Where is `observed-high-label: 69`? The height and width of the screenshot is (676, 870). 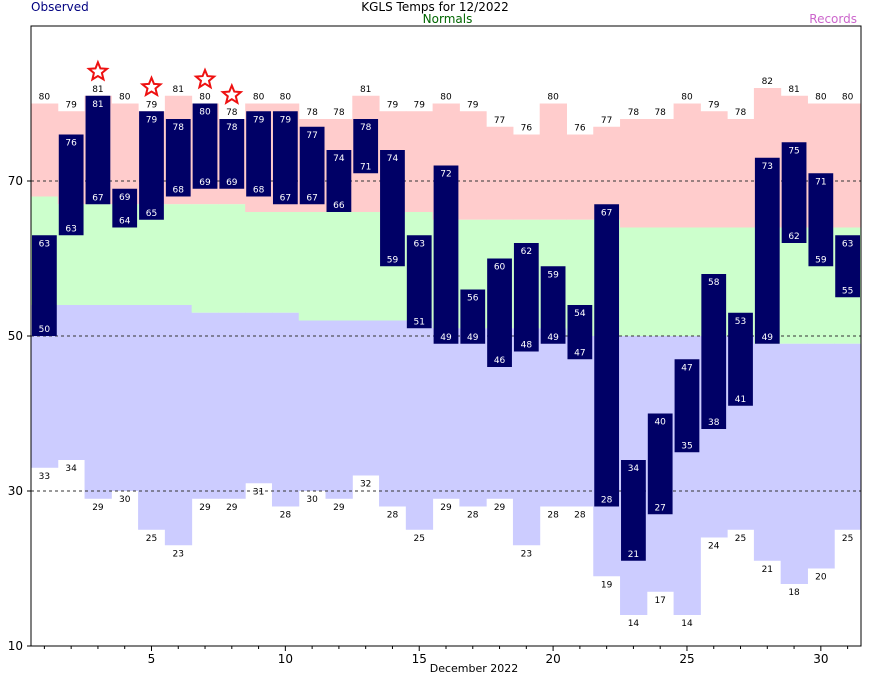 observed-high-label: 69 is located at coordinates (125, 198).